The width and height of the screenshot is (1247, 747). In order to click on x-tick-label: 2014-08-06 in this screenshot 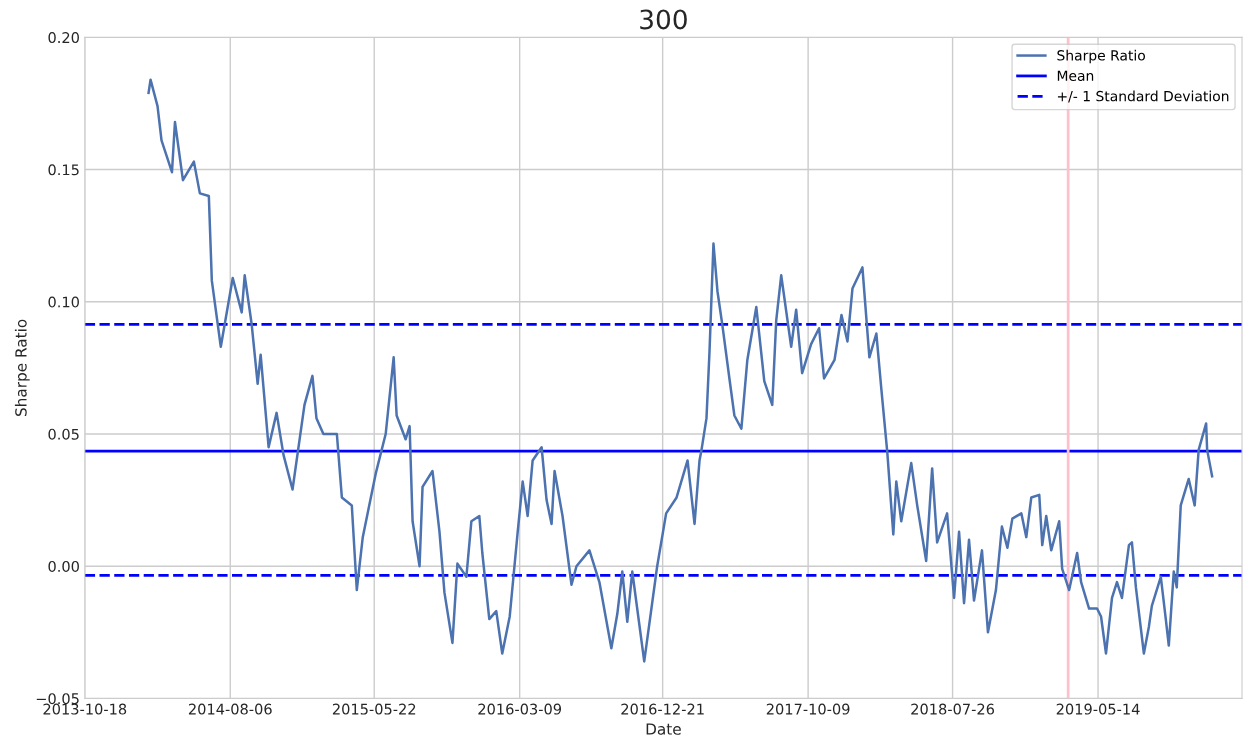, I will do `click(230, 709)`.